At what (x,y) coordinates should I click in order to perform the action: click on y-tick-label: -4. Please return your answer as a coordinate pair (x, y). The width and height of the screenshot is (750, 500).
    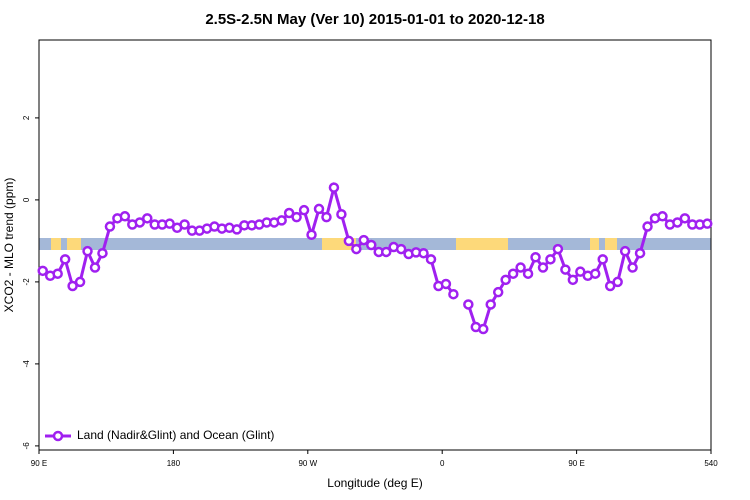
    Looking at the image, I should click on (26, 364).